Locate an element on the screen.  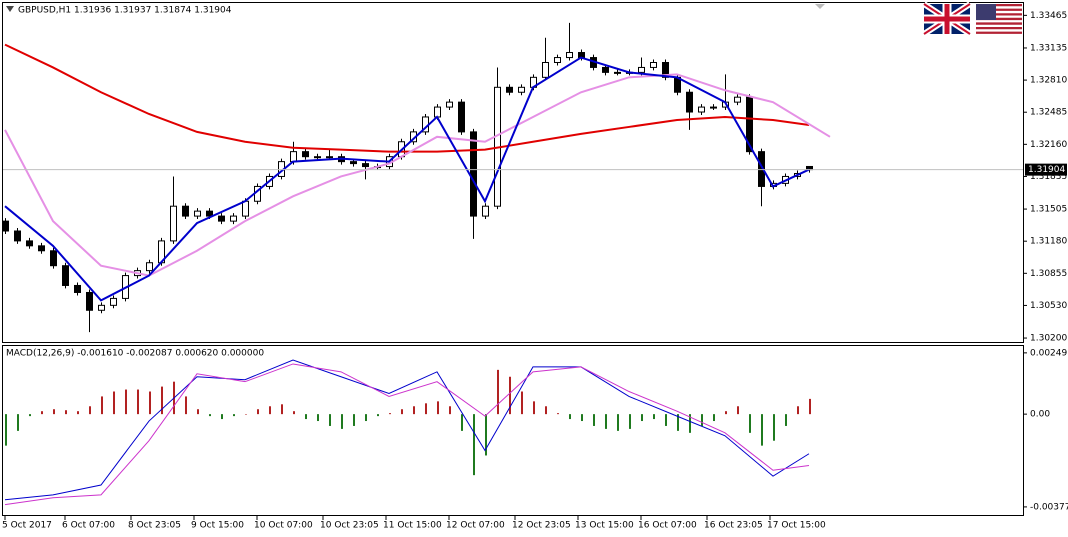
y-tick-label: 1.31505 is located at coordinates (1048, 210).